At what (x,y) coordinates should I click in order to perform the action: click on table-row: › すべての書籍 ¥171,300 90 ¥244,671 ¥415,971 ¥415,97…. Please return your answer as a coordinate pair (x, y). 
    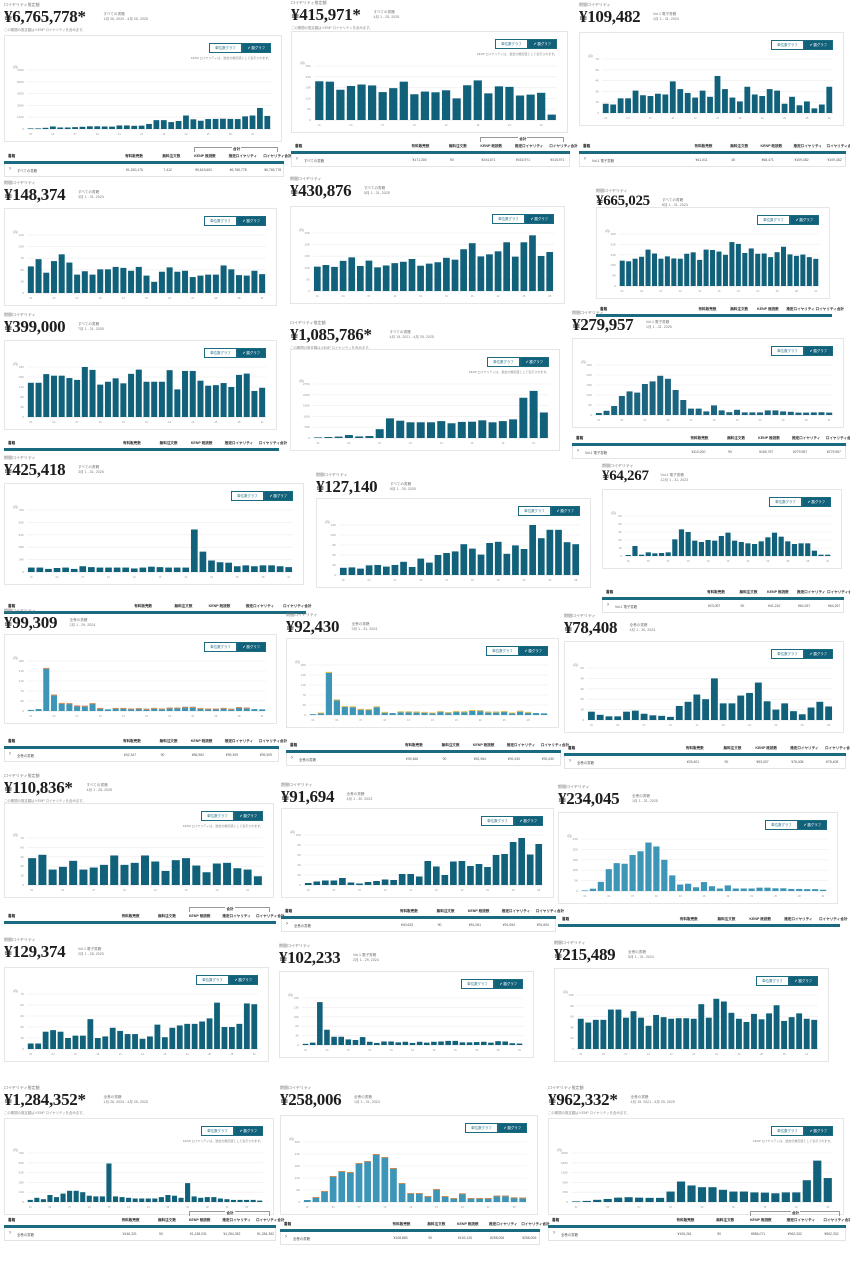
    Looking at the image, I should click on (430, 160).